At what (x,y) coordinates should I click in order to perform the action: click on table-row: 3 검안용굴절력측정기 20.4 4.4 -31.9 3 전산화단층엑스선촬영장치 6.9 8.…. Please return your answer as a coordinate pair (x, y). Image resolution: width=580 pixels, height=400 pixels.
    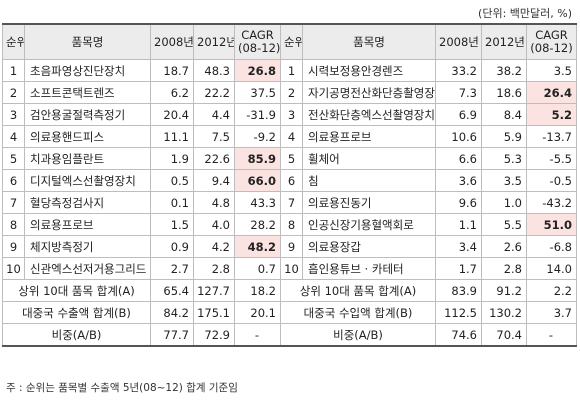
    Looking at the image, I should click on (289, 114).